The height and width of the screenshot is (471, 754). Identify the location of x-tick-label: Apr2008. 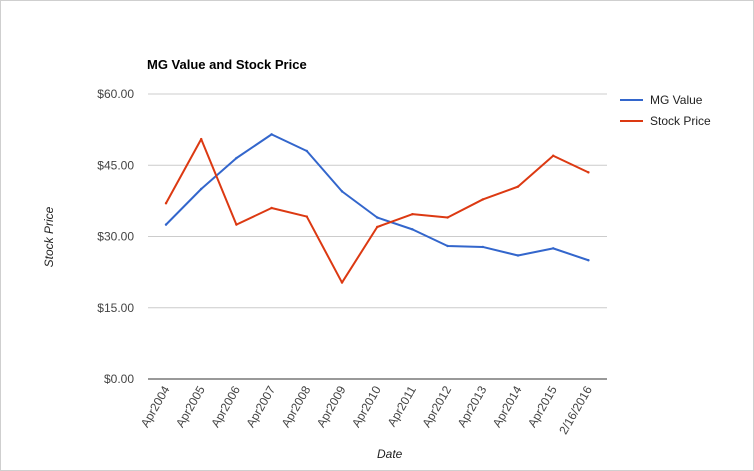
(296, 406).